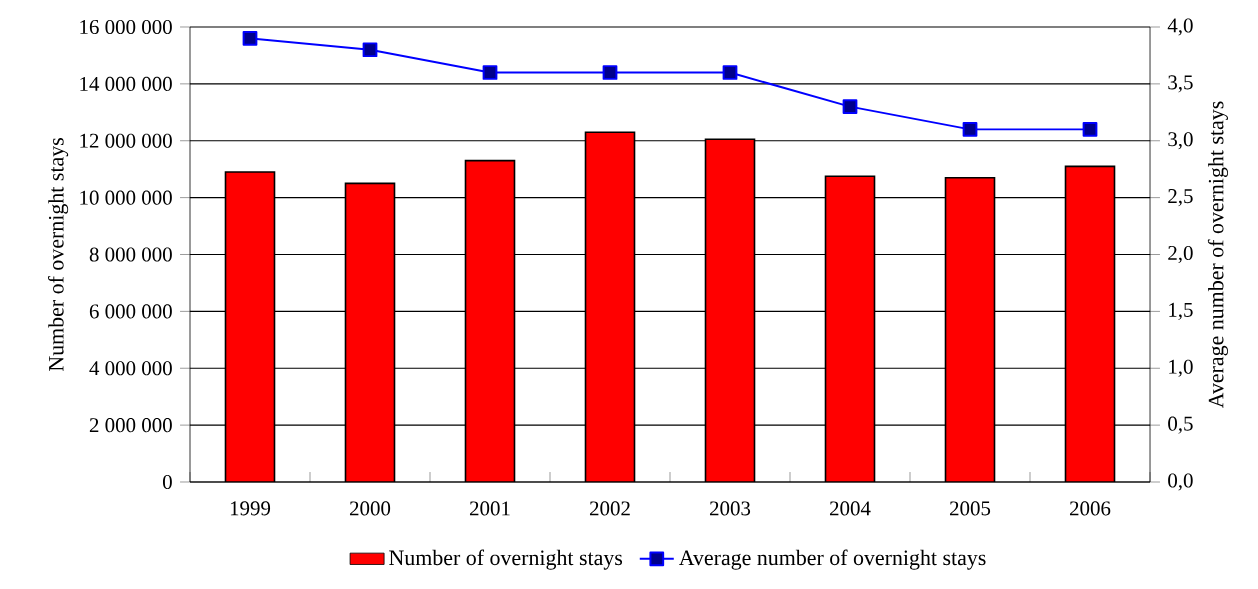  I want to click on x-tick-label: 2003, so click(730, 508).